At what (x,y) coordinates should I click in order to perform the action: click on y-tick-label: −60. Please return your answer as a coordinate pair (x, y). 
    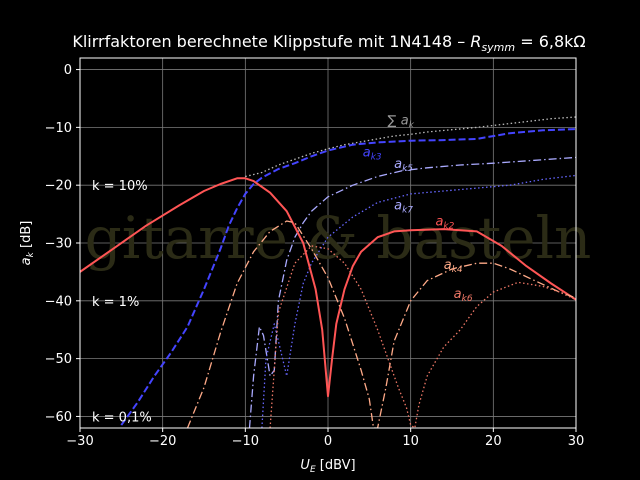
    Looking at the image, I should click on (58, 417).